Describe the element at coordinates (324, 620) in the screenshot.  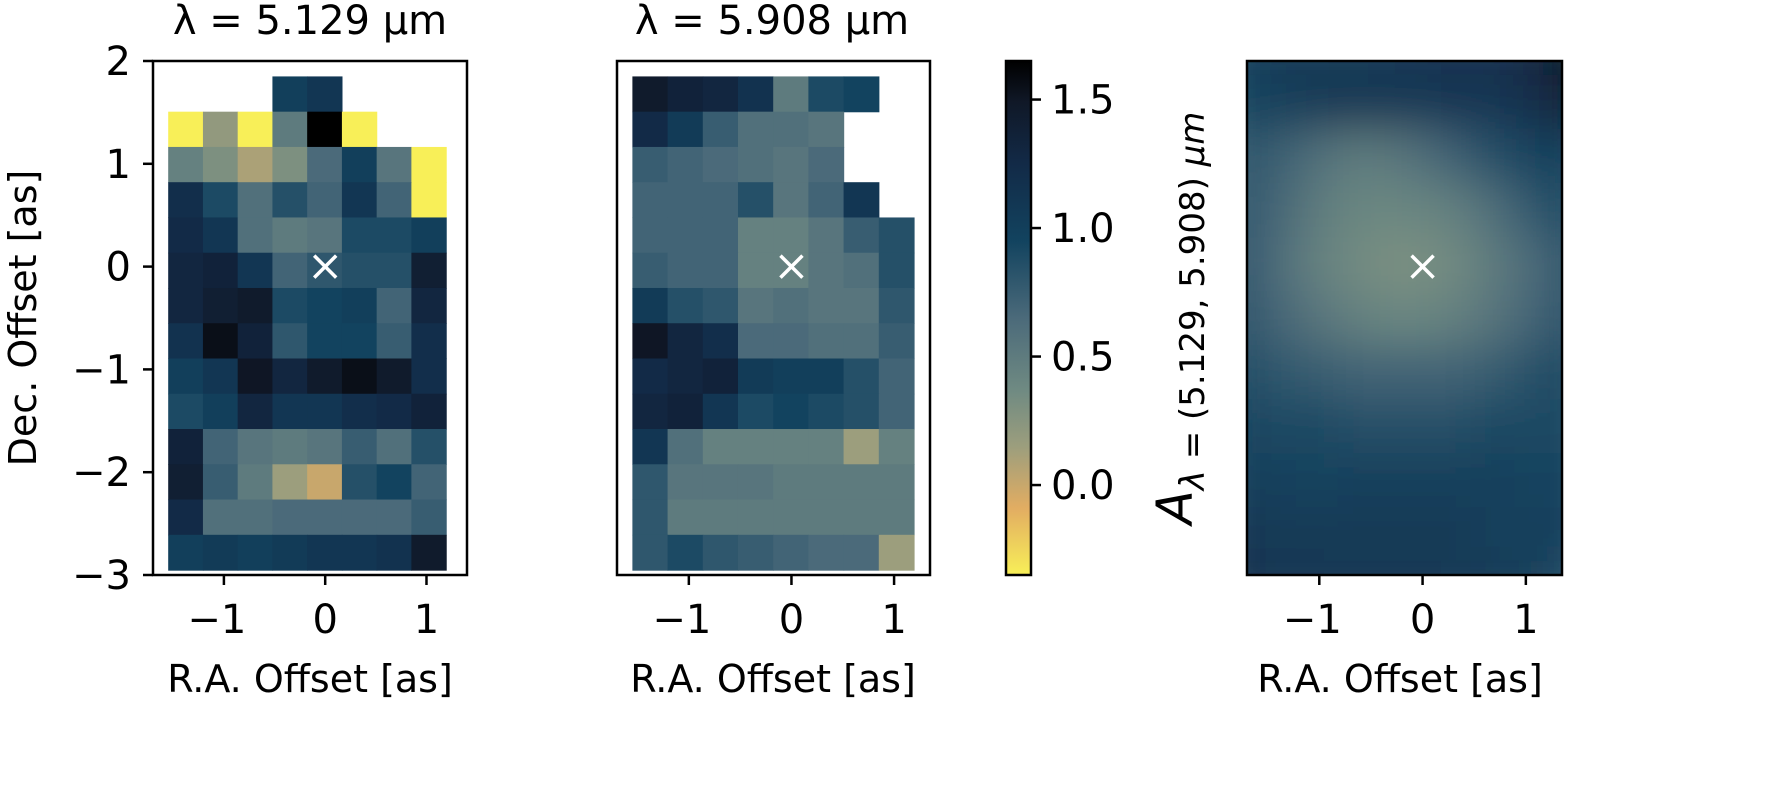
I see `x-tick-label: 0` at that location.